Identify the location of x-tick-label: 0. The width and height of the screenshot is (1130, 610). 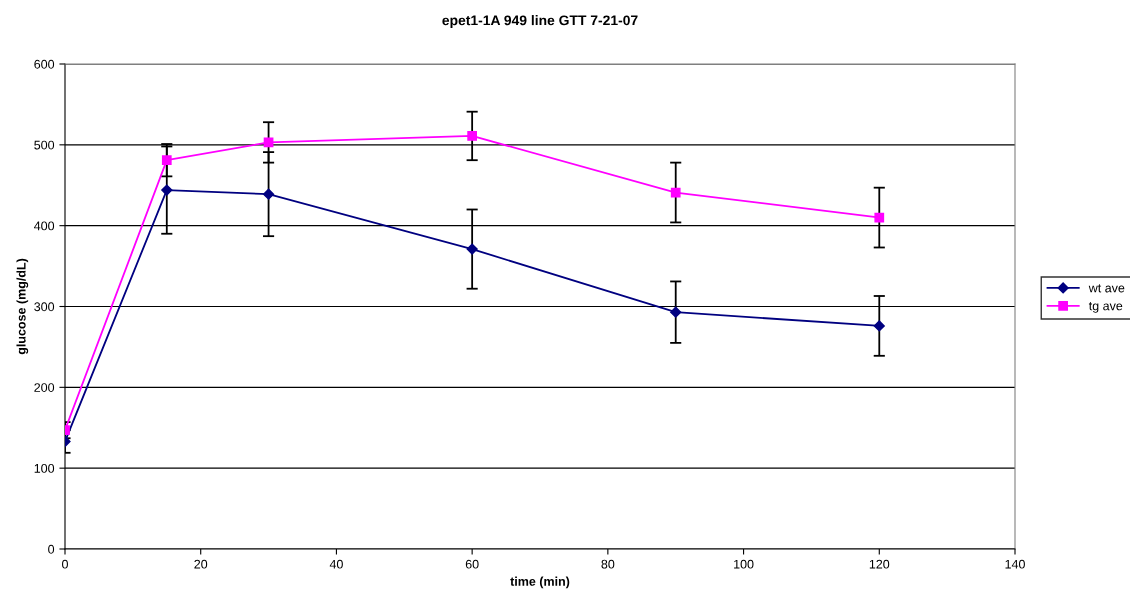
(65, 564).